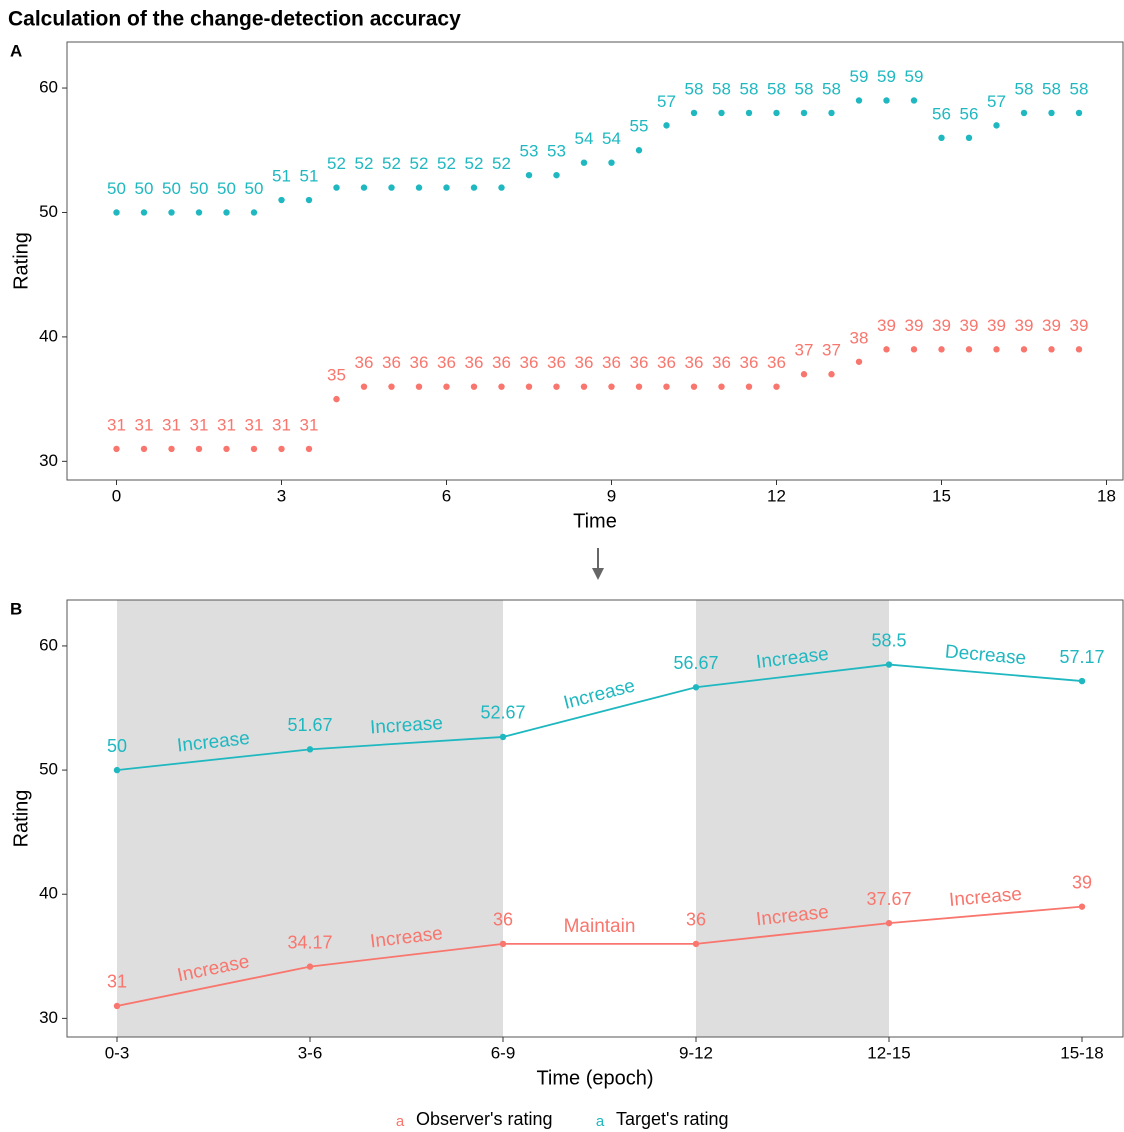  What do you see at coordinates (309, 942) in the screenshot?
I see `point-label: 34.17` at bounding box center [309, 942].